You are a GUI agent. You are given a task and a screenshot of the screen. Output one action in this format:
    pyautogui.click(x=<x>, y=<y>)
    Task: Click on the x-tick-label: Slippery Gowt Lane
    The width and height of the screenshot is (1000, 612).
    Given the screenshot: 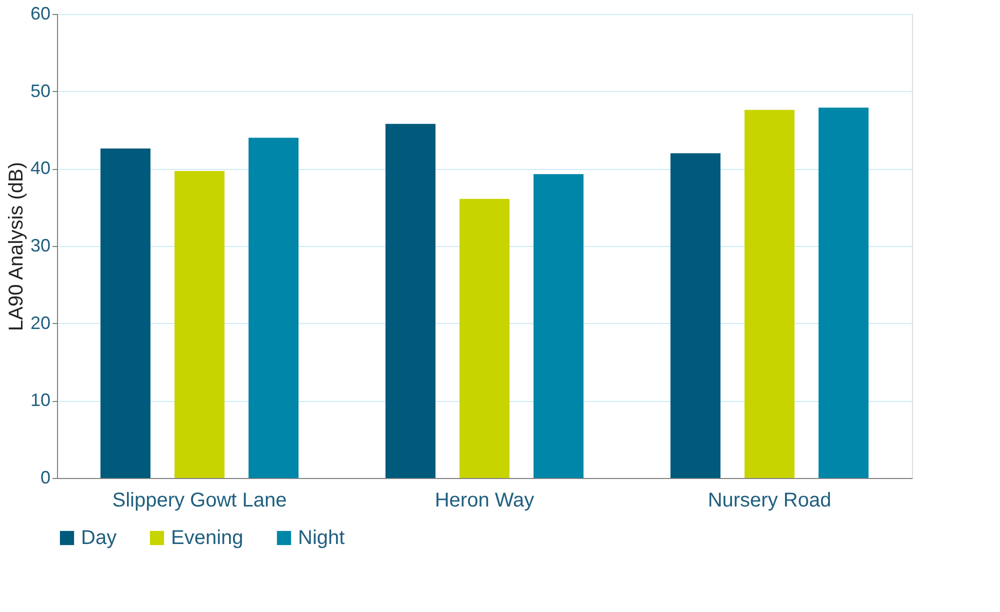 What is the action you would take?
    pyautogui.click(x=199, y=501)
    